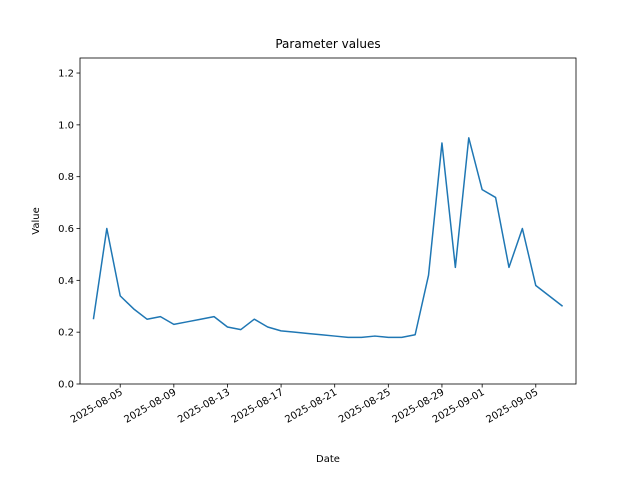 The height and width of the screenshot is (480, 640). I want to click on x-axis-label: Date, so click(328, 459).